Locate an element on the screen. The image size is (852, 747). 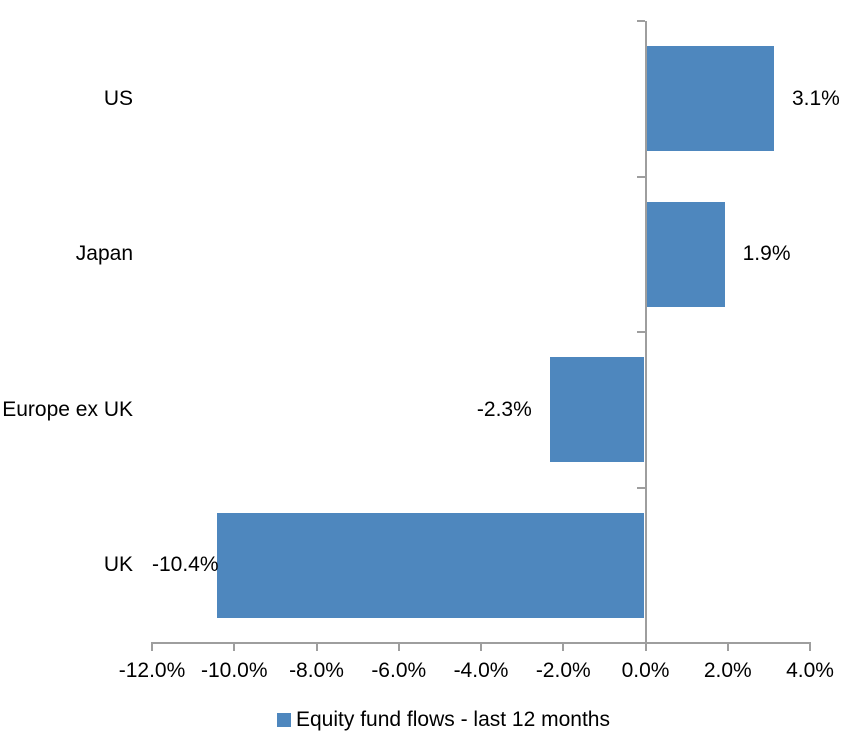
x-tick-label: -2.0% is located at coordinates (563, 670).